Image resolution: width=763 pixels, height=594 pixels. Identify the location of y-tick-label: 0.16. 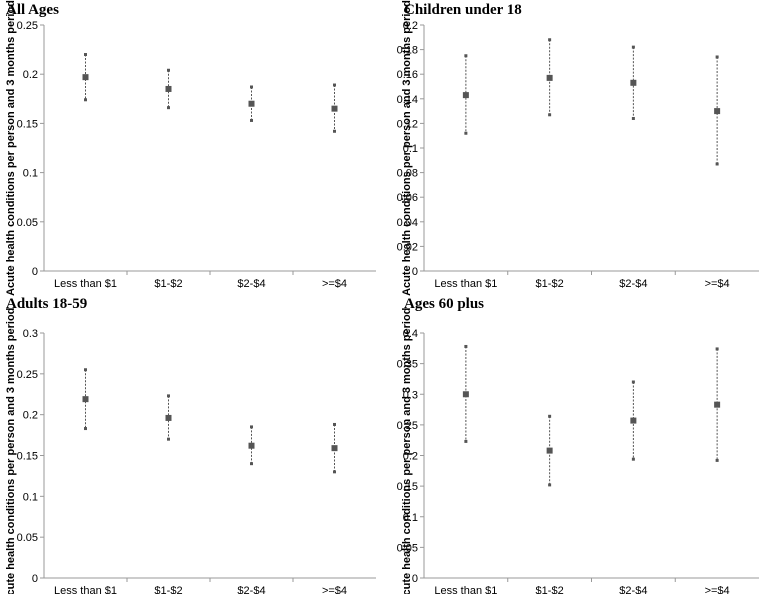
(407, 75).